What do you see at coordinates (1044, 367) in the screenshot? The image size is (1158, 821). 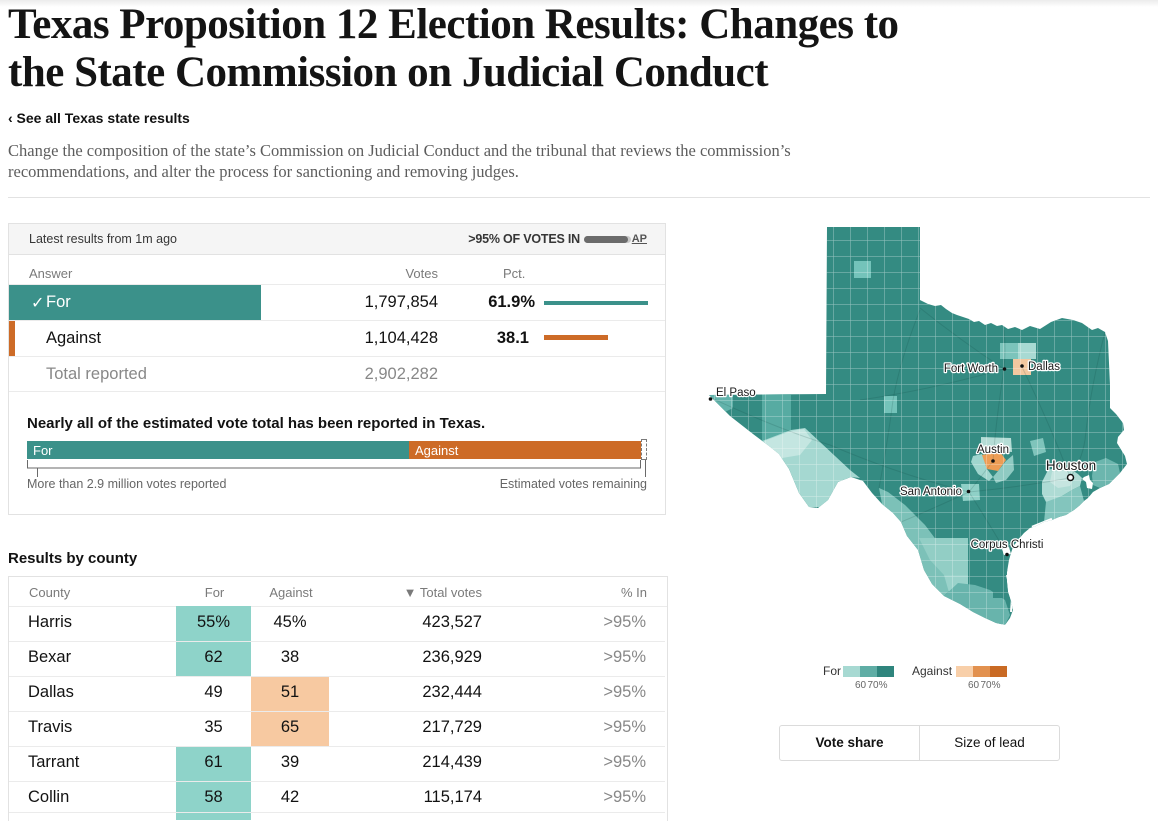 I see `svg-text: Dallas` at bounding box center [1044, 367].